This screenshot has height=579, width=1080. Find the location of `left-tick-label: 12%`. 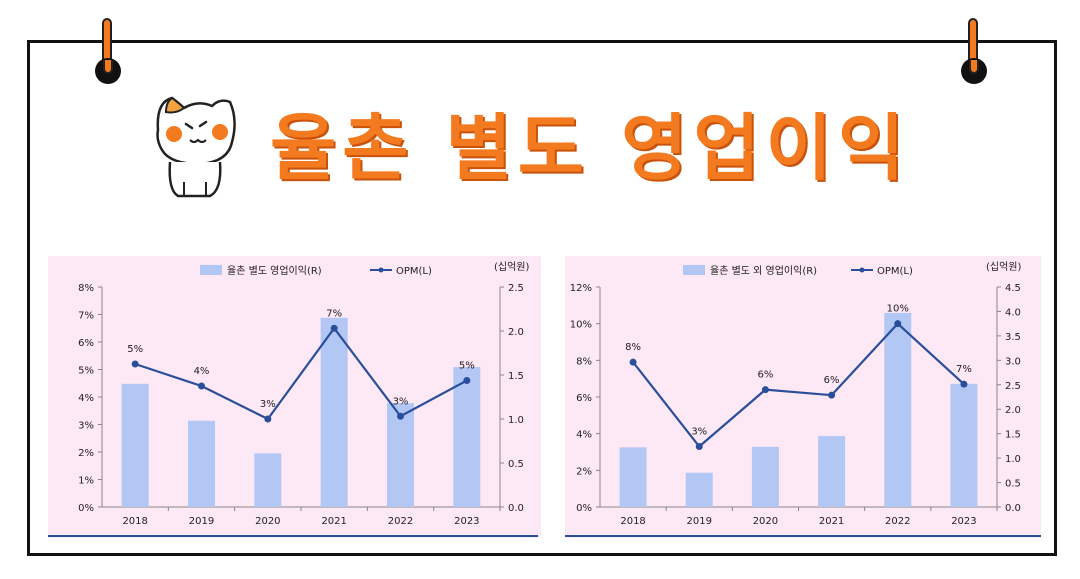

left-tick-label: 12% is located at coordinates (581, 288).